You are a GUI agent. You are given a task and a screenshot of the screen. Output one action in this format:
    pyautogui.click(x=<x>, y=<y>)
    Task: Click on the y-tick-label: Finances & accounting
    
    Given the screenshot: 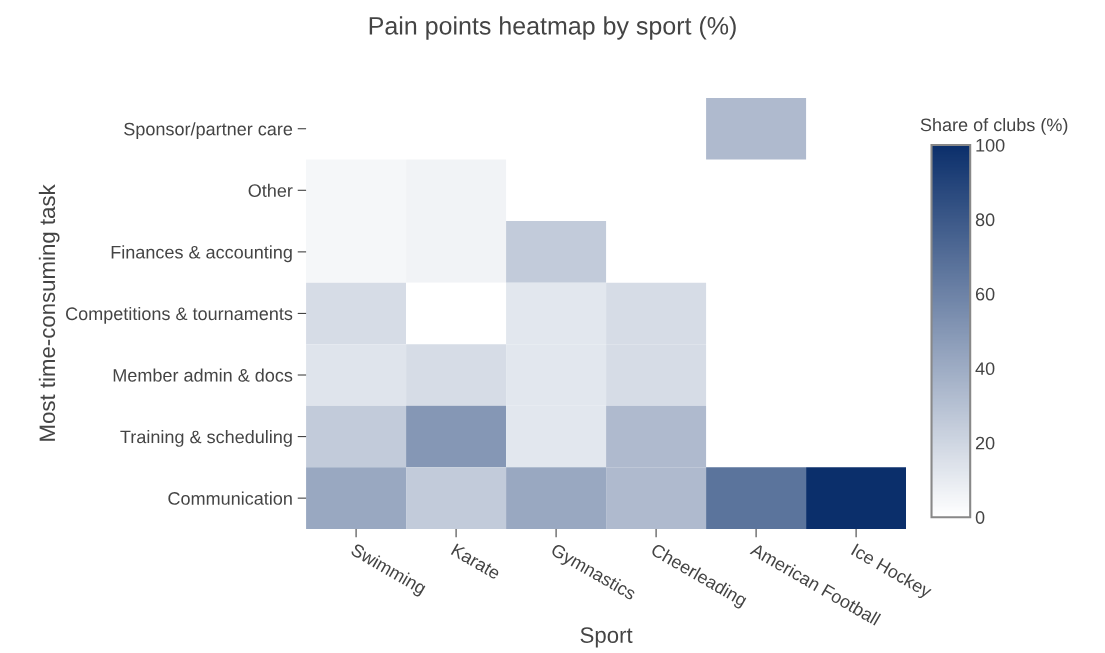 What is the action you would take?
    pyautogui.click(x=201, y=254)
    